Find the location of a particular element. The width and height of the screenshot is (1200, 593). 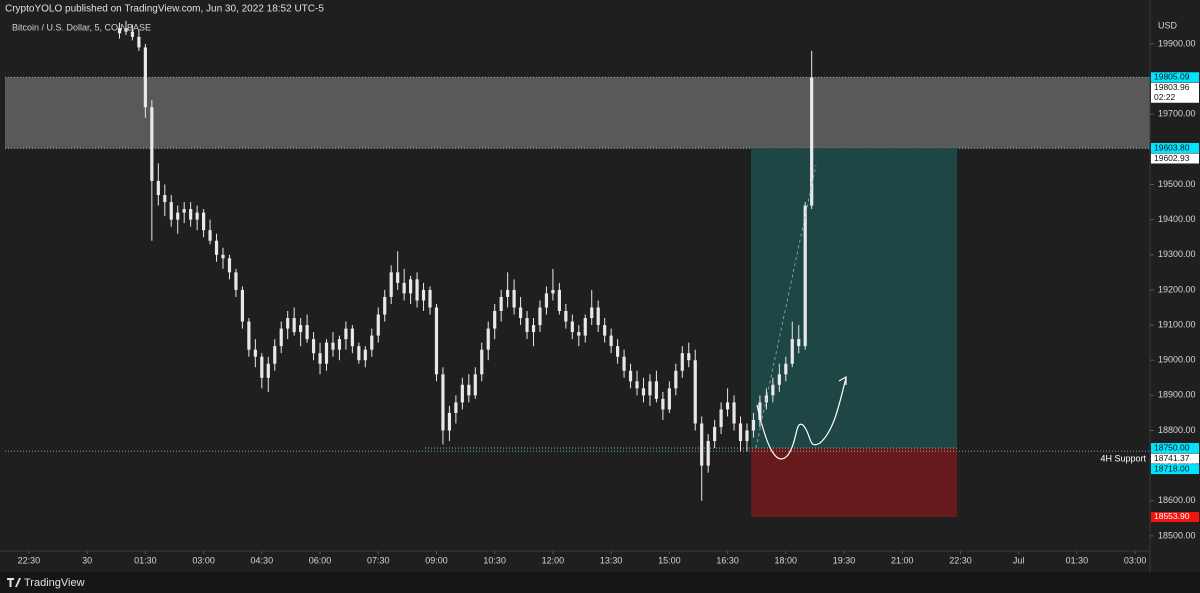

x-tick-label: 03:00 is located at coordinates (1135, 560).